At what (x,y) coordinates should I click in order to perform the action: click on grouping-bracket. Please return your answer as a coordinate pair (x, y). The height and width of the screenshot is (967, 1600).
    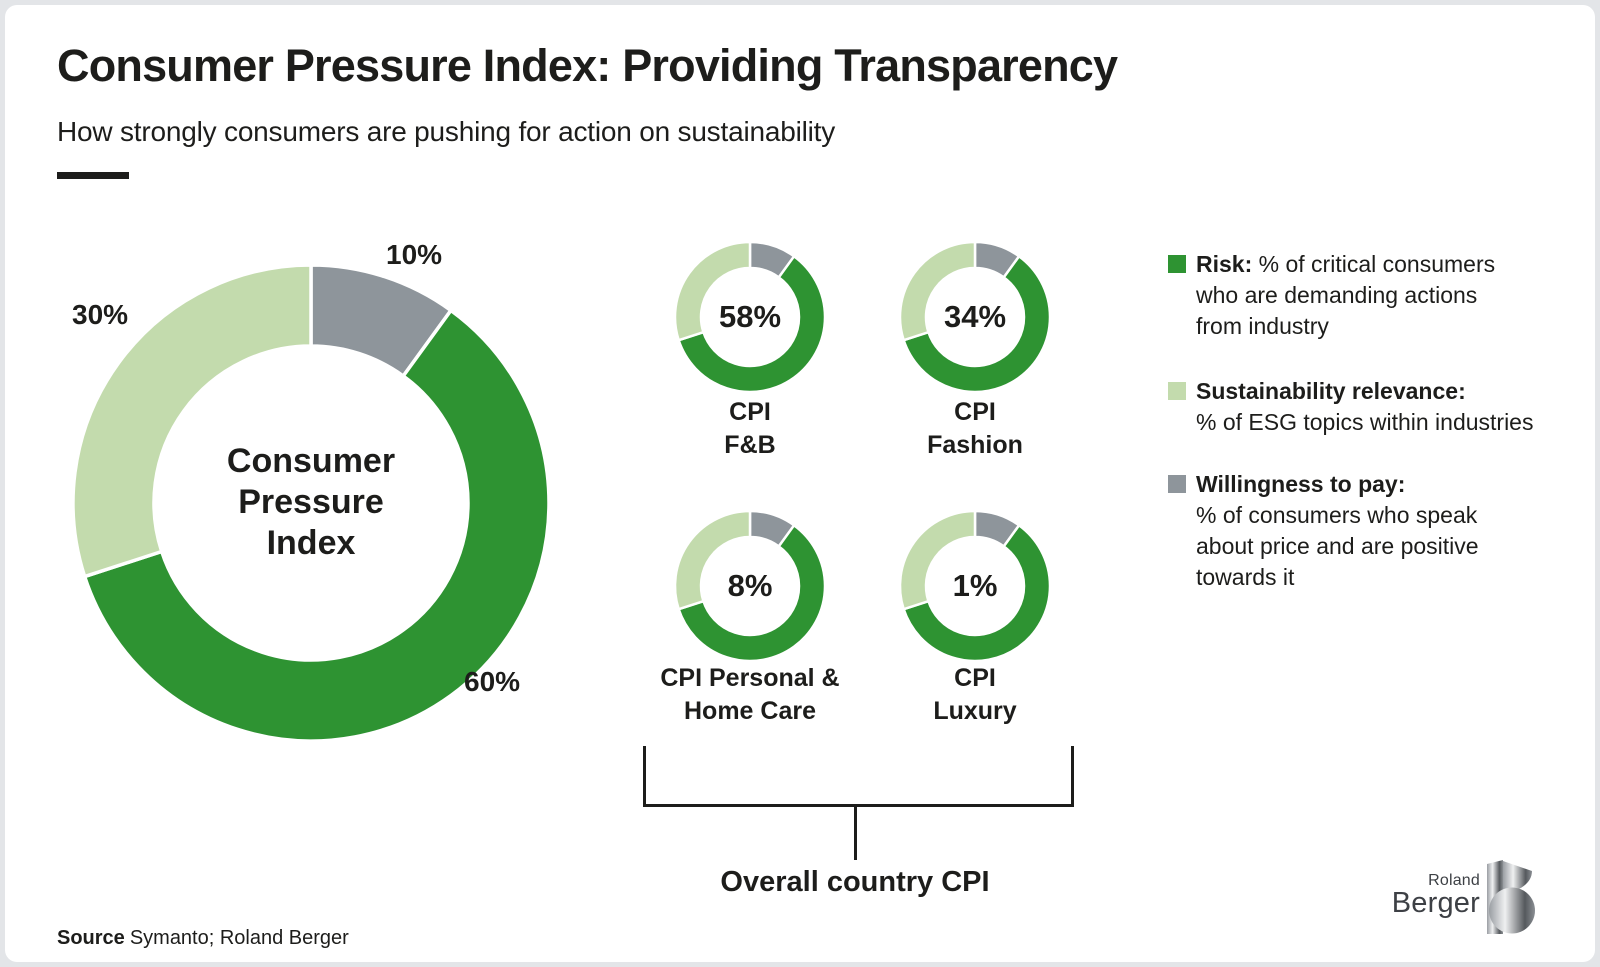
    Looking at the image, I should click on (858, 776).